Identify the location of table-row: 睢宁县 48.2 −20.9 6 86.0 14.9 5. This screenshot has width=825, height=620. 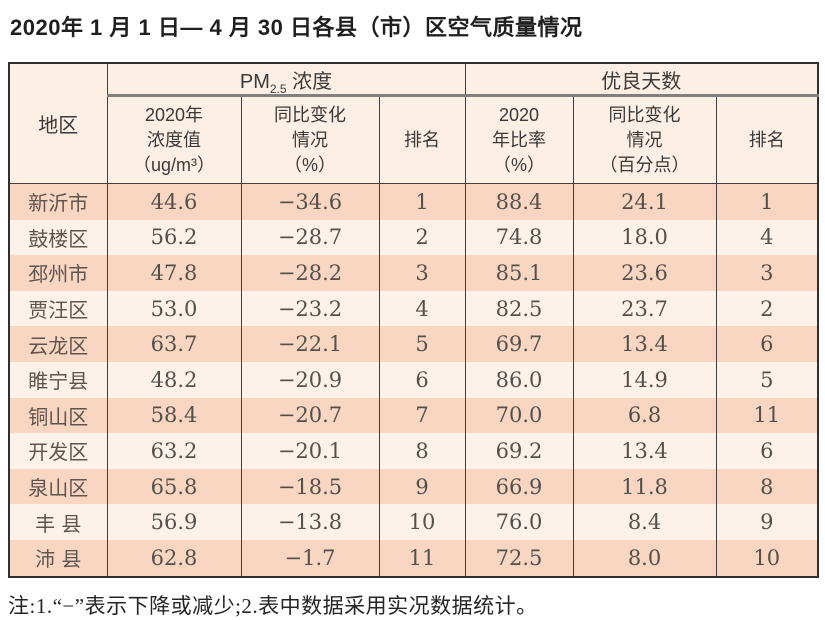
(413, 379).